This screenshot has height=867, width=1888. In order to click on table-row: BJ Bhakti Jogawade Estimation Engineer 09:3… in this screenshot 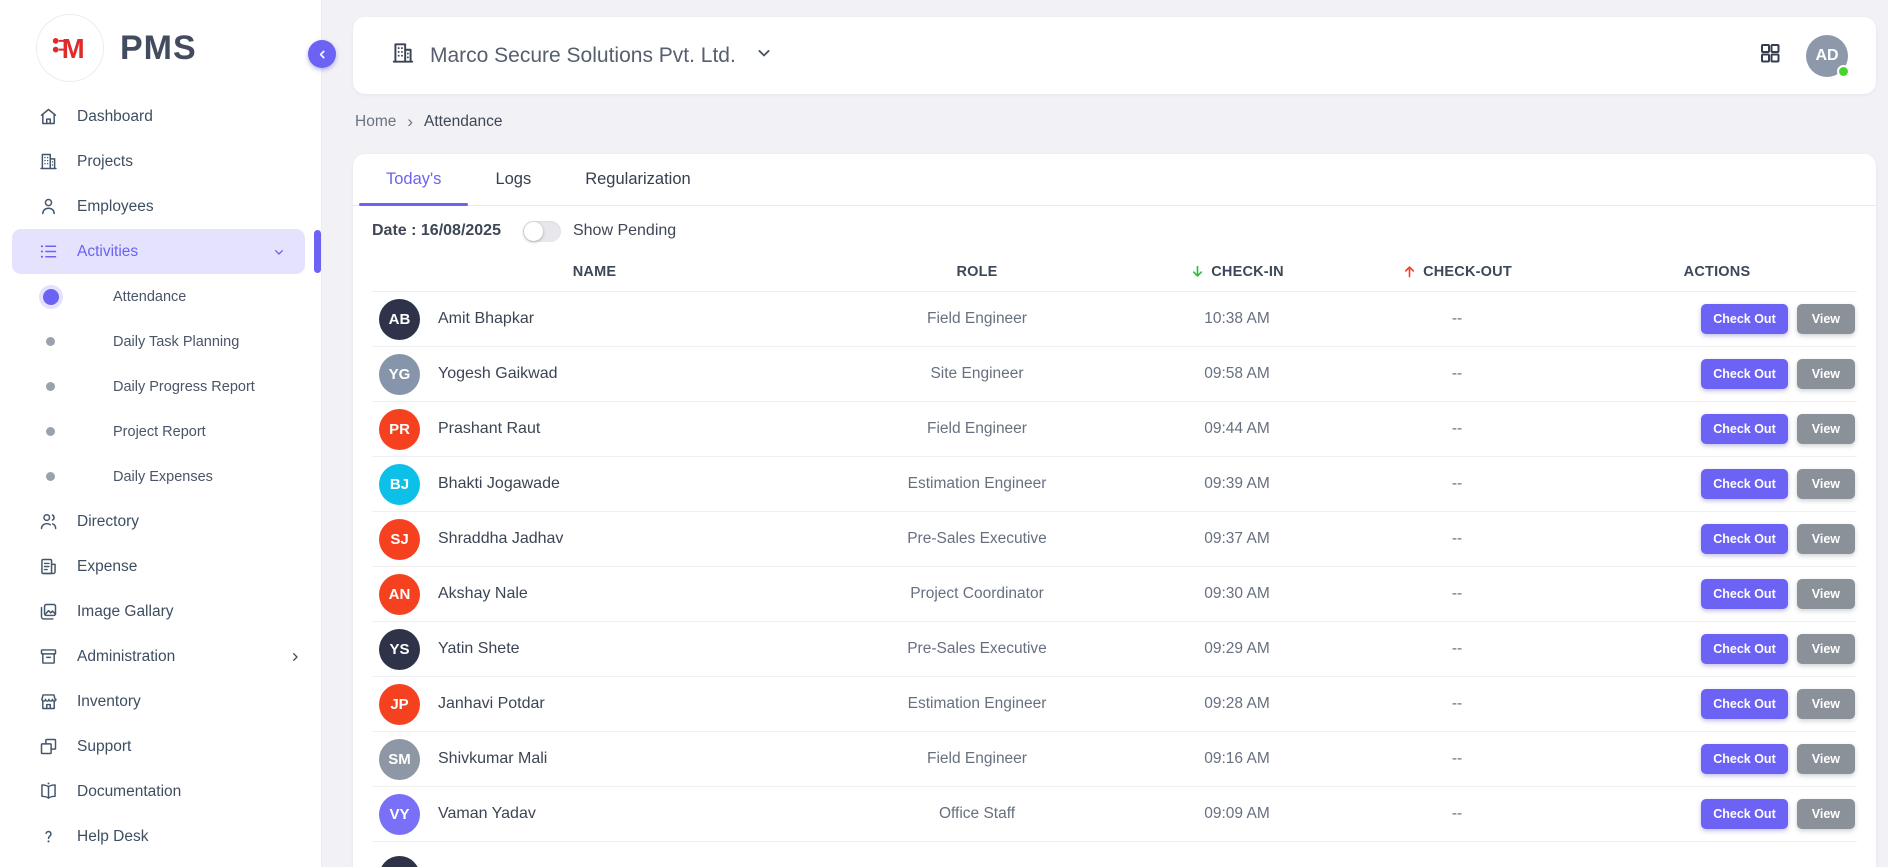, I will do `click(1114, 484)`.